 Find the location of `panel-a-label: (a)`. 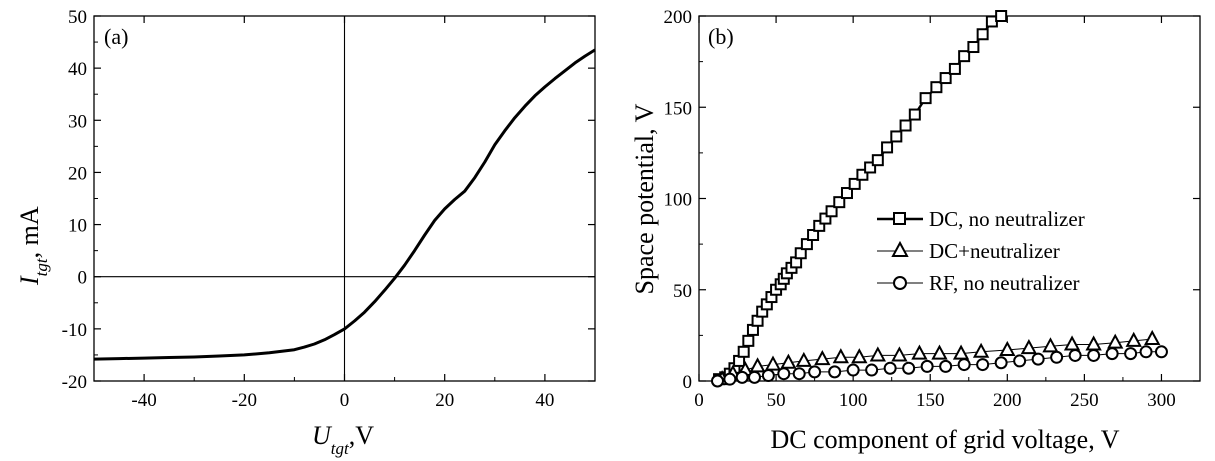

panel-a-label: (a) is located at coordinates (116, 36).